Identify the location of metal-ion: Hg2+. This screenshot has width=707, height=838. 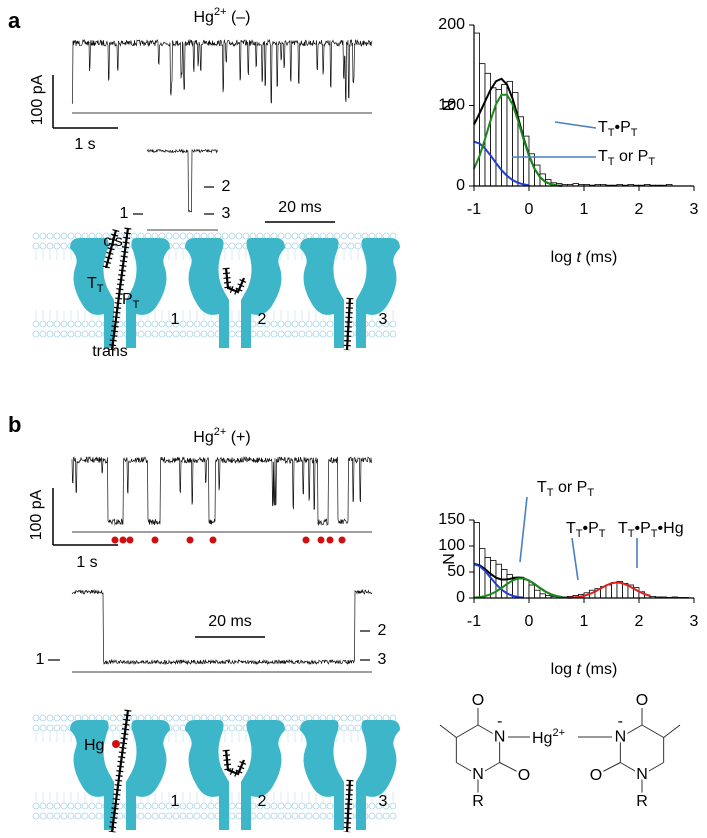
(548, 737).